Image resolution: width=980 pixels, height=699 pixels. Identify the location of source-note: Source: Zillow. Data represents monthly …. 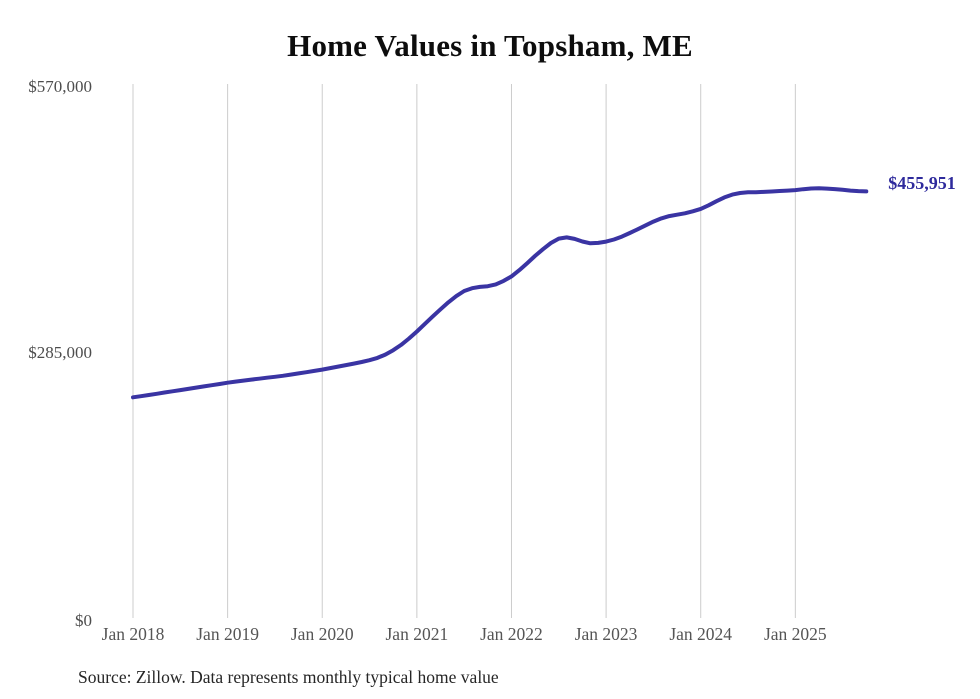
(288, 677).